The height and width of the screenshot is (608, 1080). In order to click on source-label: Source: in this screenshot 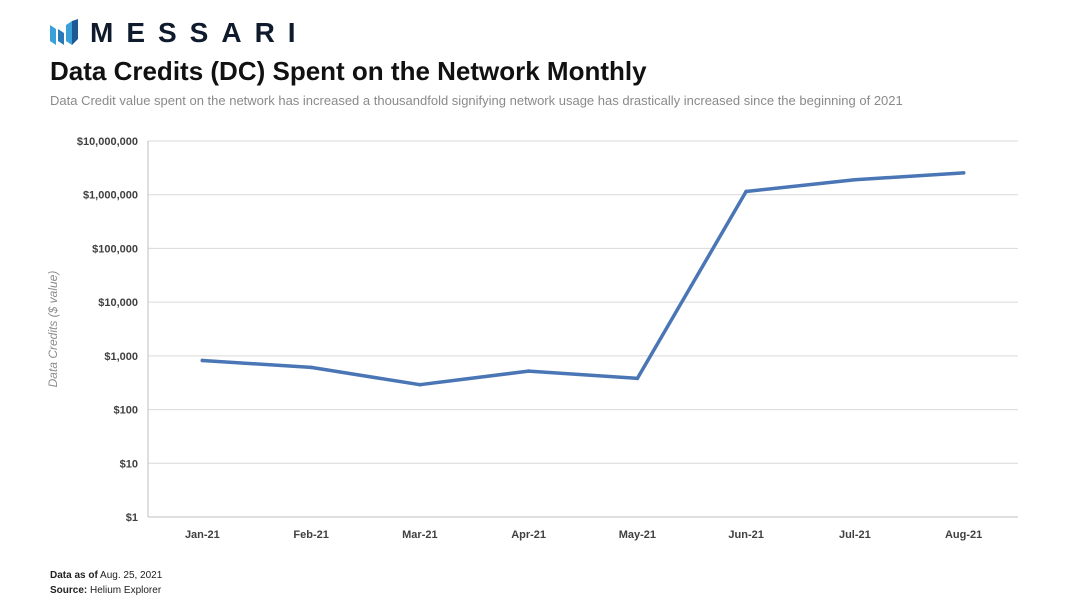, I will do `click(69, 590)`.